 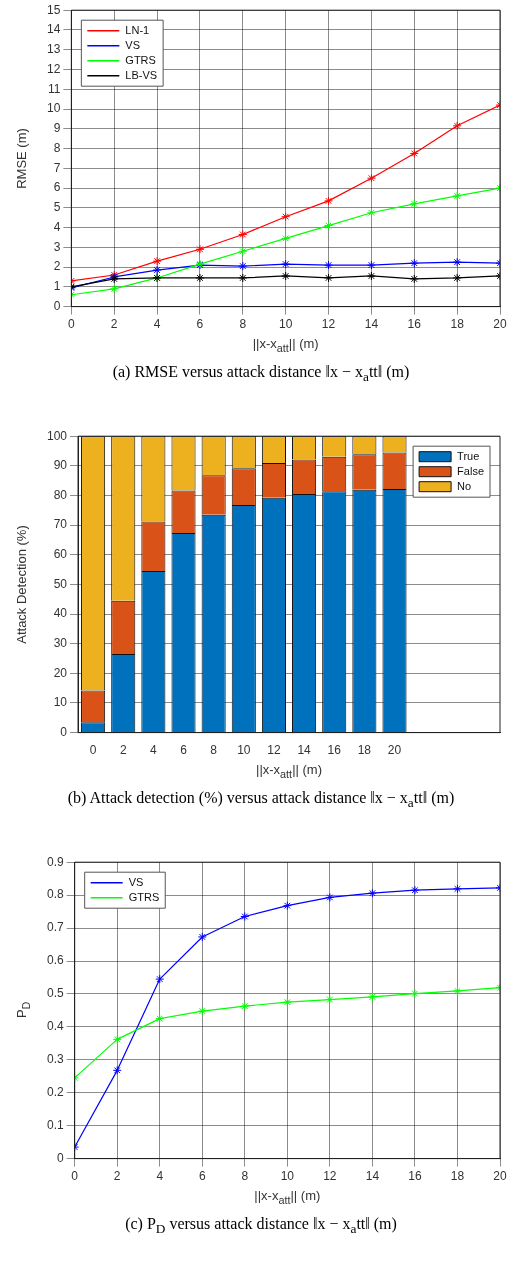 I want to click on y-tick-label: 80, so click(x=60, y=494).